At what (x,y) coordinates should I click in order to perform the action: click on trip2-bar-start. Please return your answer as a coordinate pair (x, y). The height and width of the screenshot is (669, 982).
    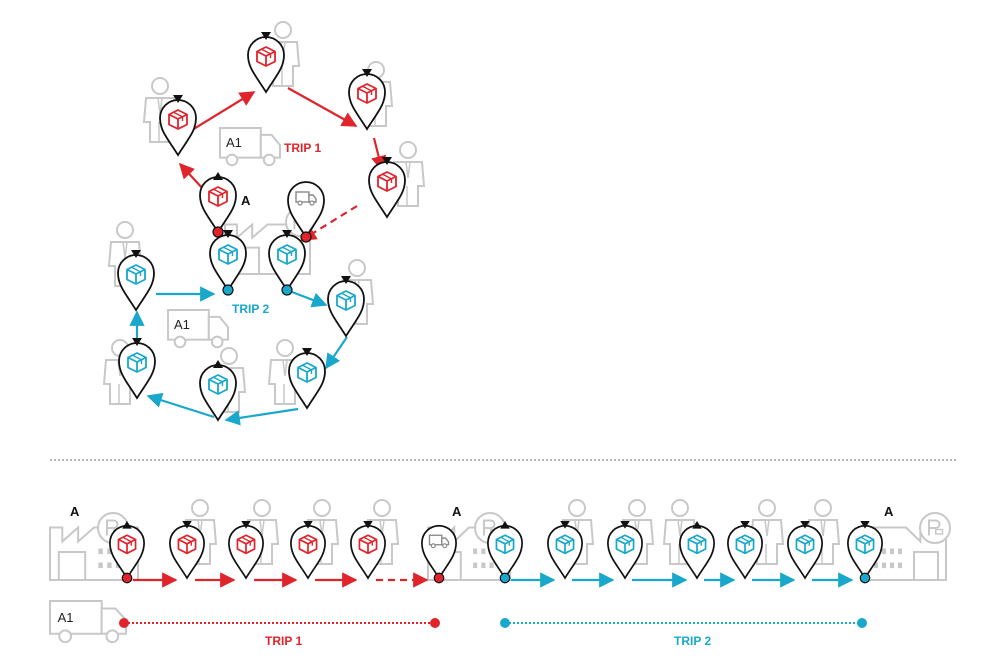
    Looking at the image, I should click on (505, 623).